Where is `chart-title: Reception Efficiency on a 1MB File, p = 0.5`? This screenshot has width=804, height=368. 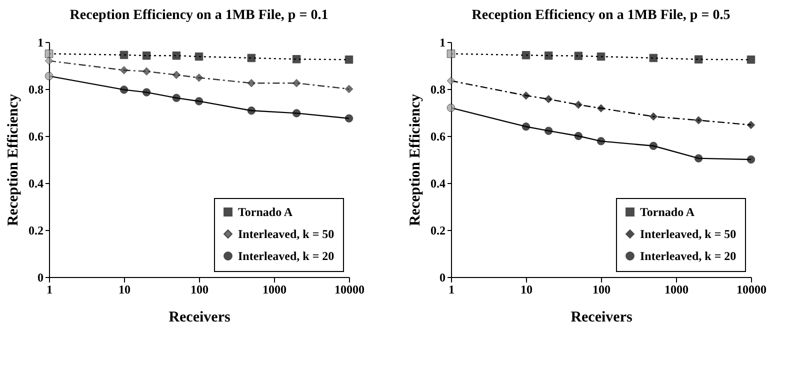 chart-title: Reception Efficiency on a 1MB File, p = 0.5 is located at coordinates (601, 15).